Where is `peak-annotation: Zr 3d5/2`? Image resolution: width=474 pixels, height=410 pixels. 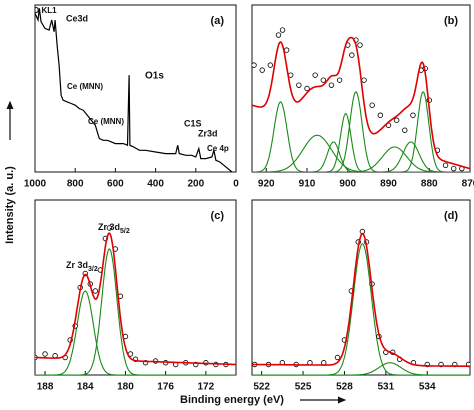
peak-annotation: Zr 3d5/2 is located at coordinates (114, 228).